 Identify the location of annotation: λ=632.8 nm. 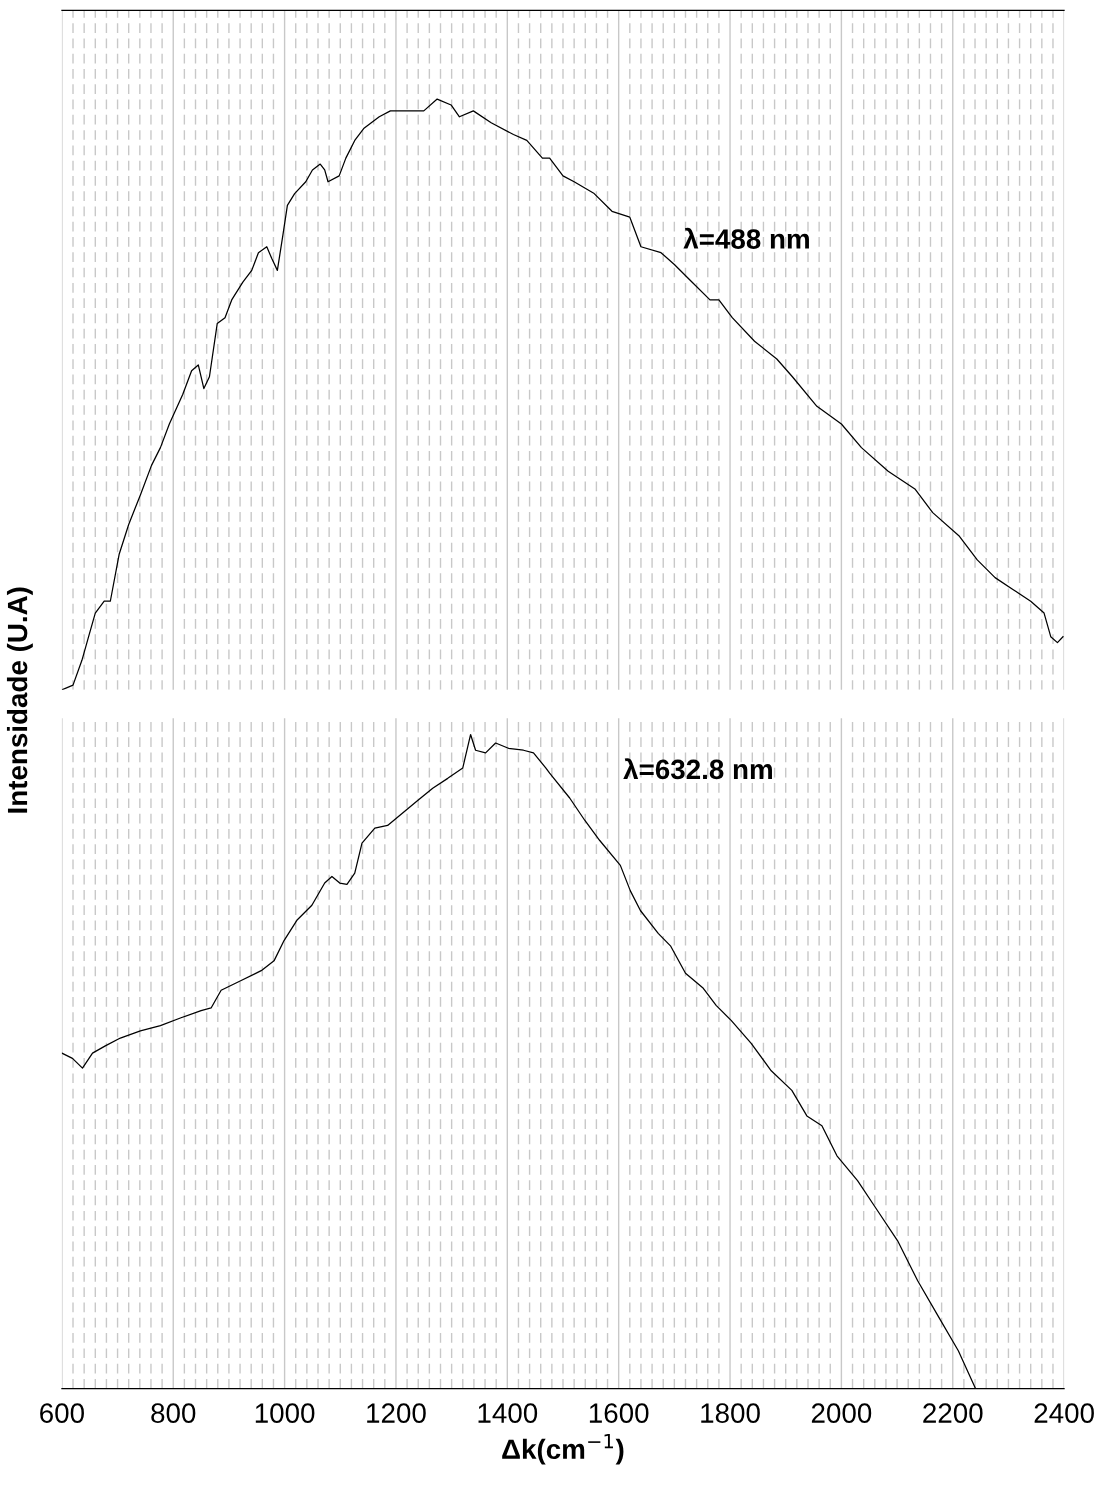
(697, 769).